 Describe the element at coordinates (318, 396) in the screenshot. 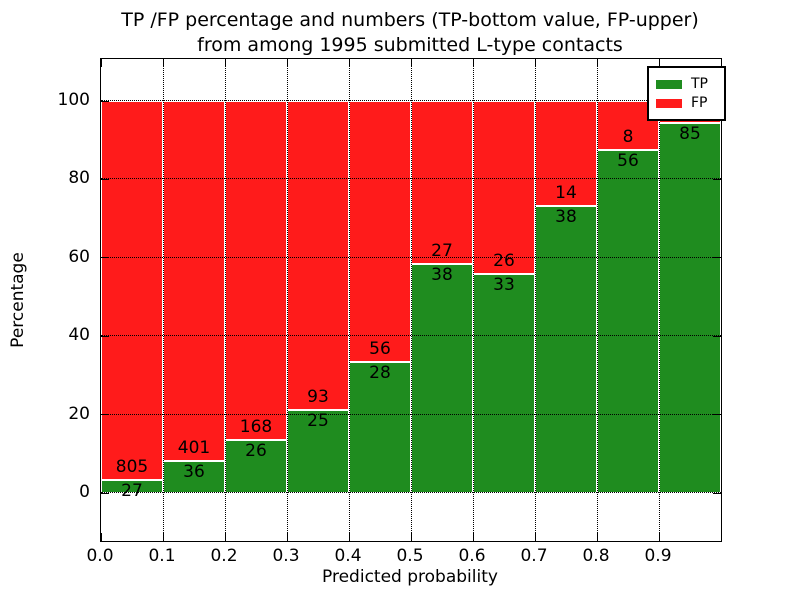

I see `fp-count-label: 93` at that location.